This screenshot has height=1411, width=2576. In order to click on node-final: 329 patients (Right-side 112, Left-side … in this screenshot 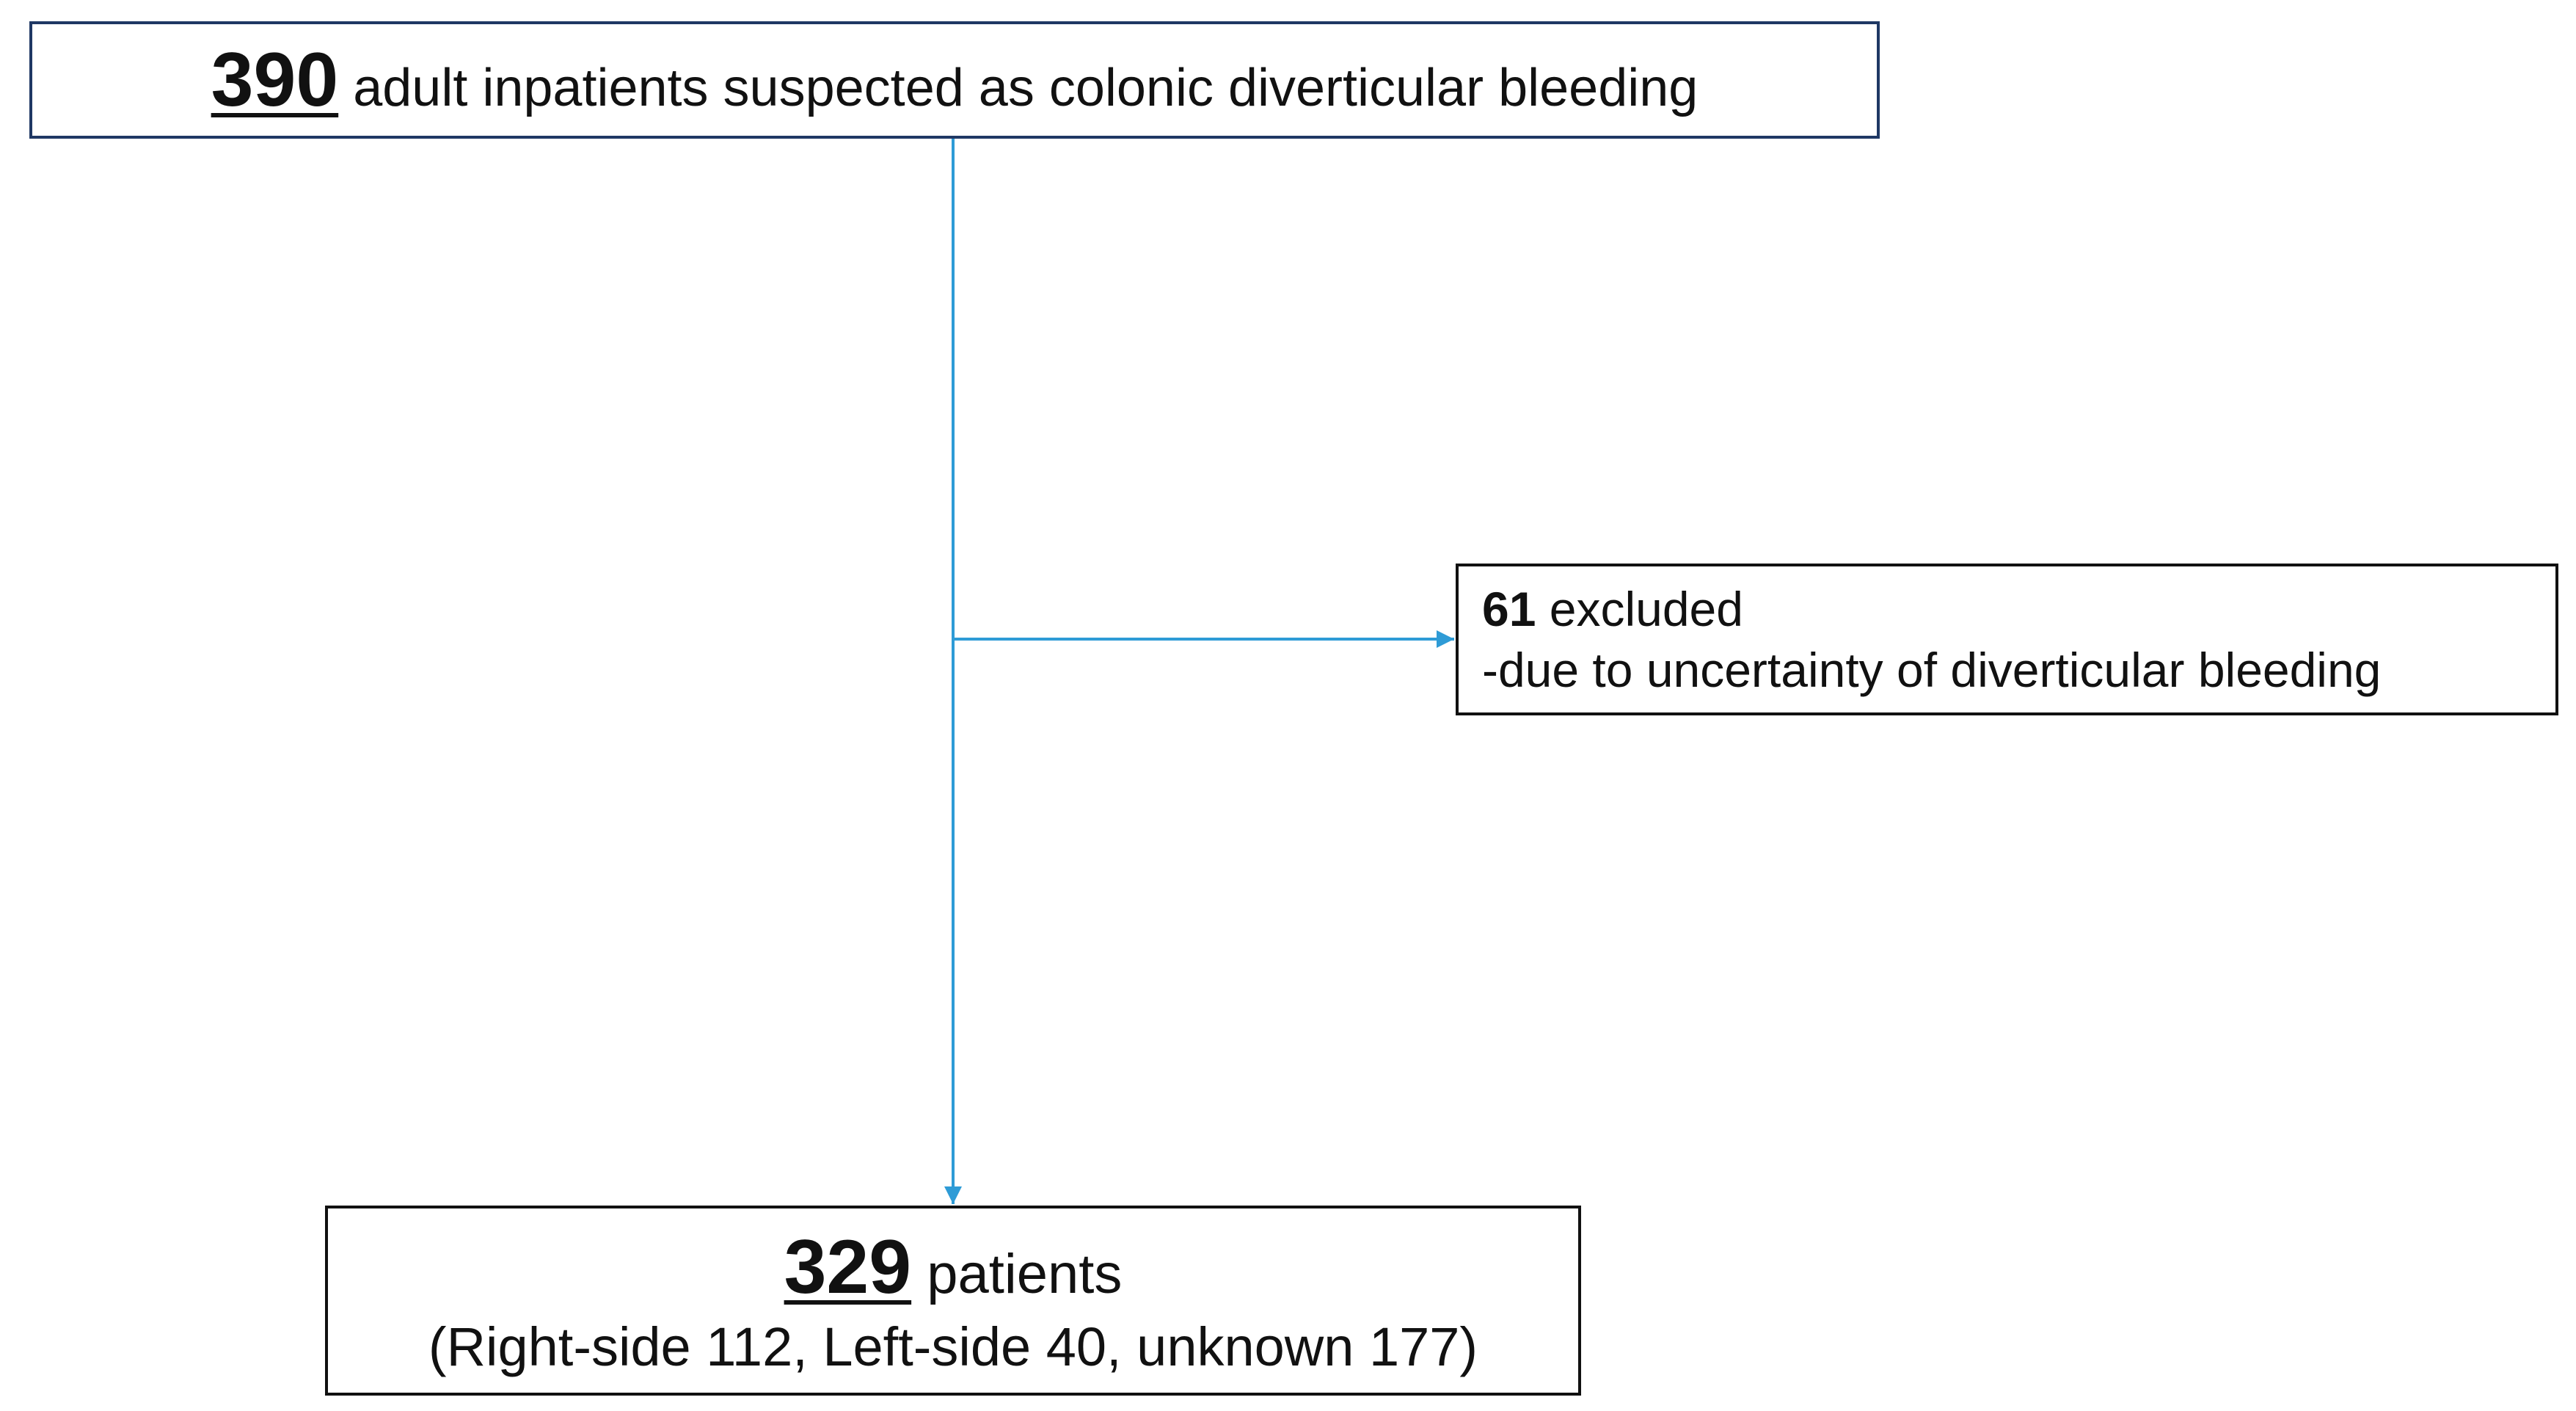, I will do `click(953, 1301)`.